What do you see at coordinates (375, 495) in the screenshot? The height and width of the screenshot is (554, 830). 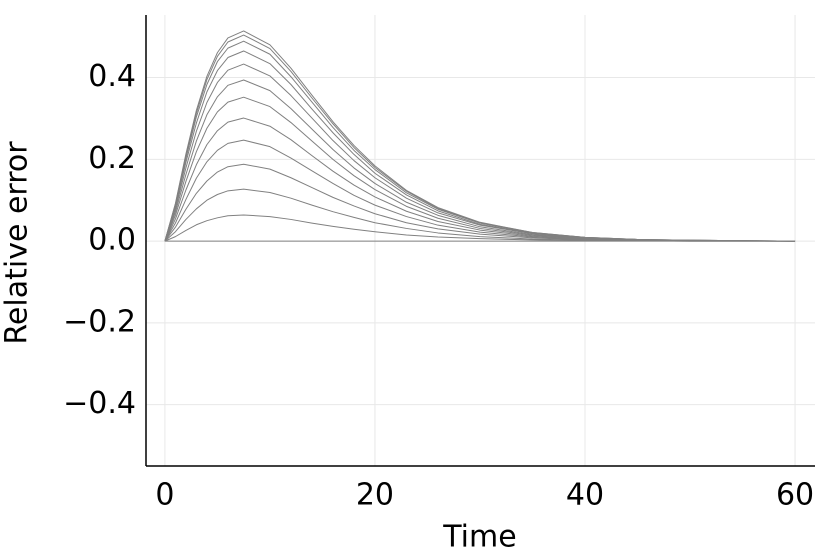 I see `x-tick-label: 20` at bounding box center [375, 495].